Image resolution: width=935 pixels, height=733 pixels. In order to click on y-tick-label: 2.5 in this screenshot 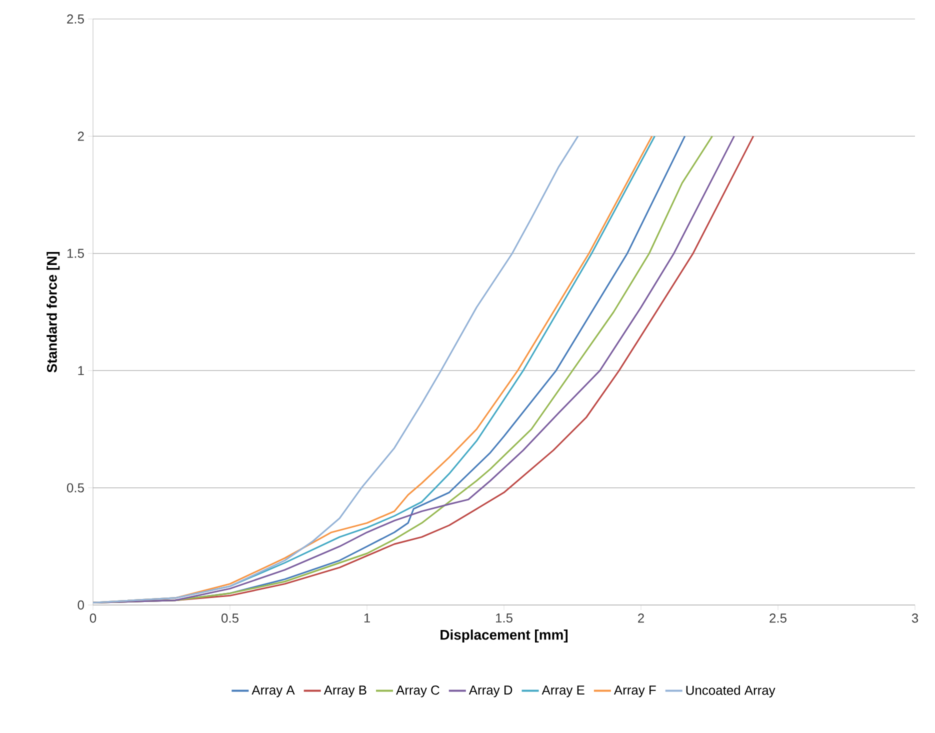, I will do `click(75, 19)`.